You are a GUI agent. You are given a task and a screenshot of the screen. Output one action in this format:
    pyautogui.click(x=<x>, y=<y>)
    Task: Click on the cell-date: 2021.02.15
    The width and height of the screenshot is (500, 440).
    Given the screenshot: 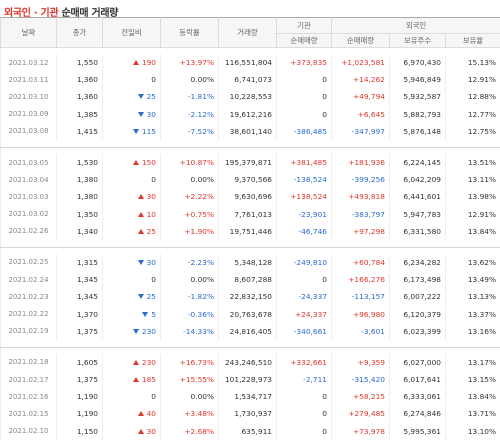 What is the action you would take?
    pyautogui.click(x=29, y=413)
    